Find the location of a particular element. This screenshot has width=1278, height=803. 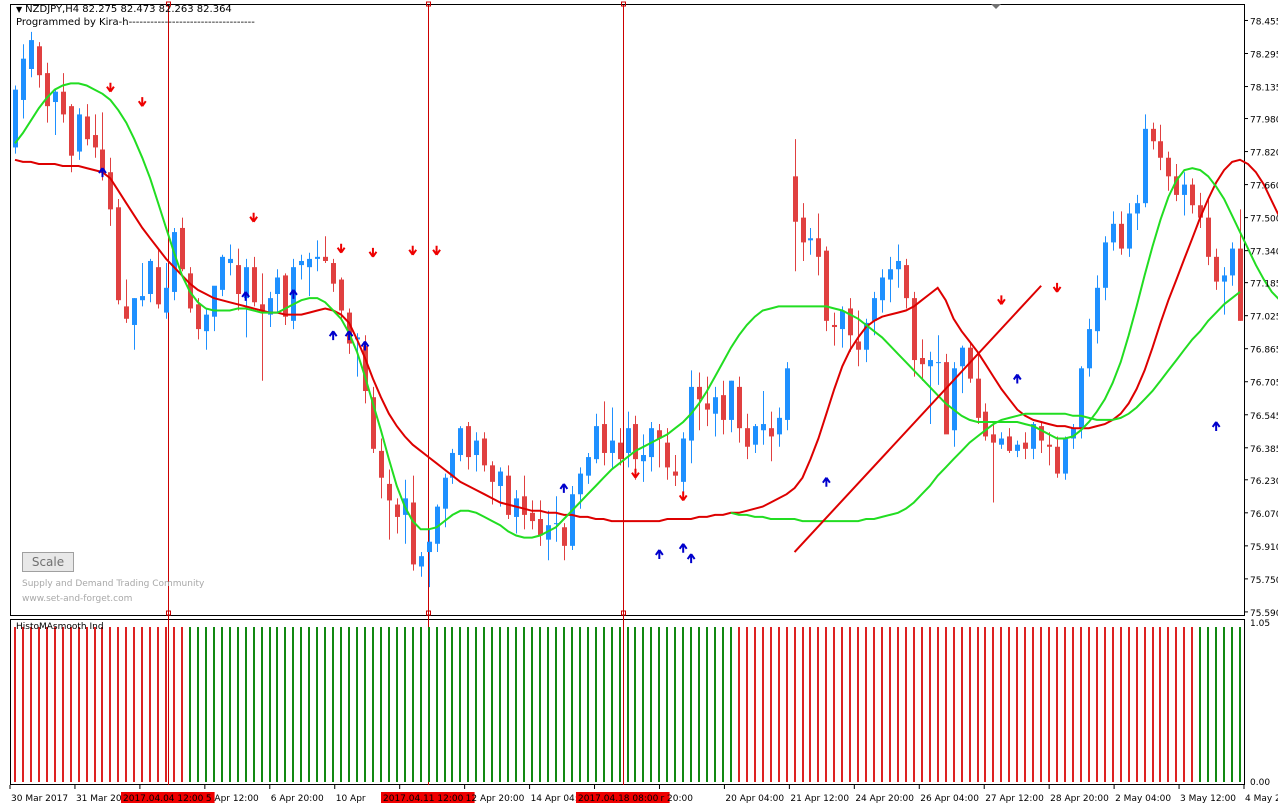

symbol-header: ▼ NZDJPY,H4 82.275 82.473 82.263 82.364 is located at coordinates (124, 9).